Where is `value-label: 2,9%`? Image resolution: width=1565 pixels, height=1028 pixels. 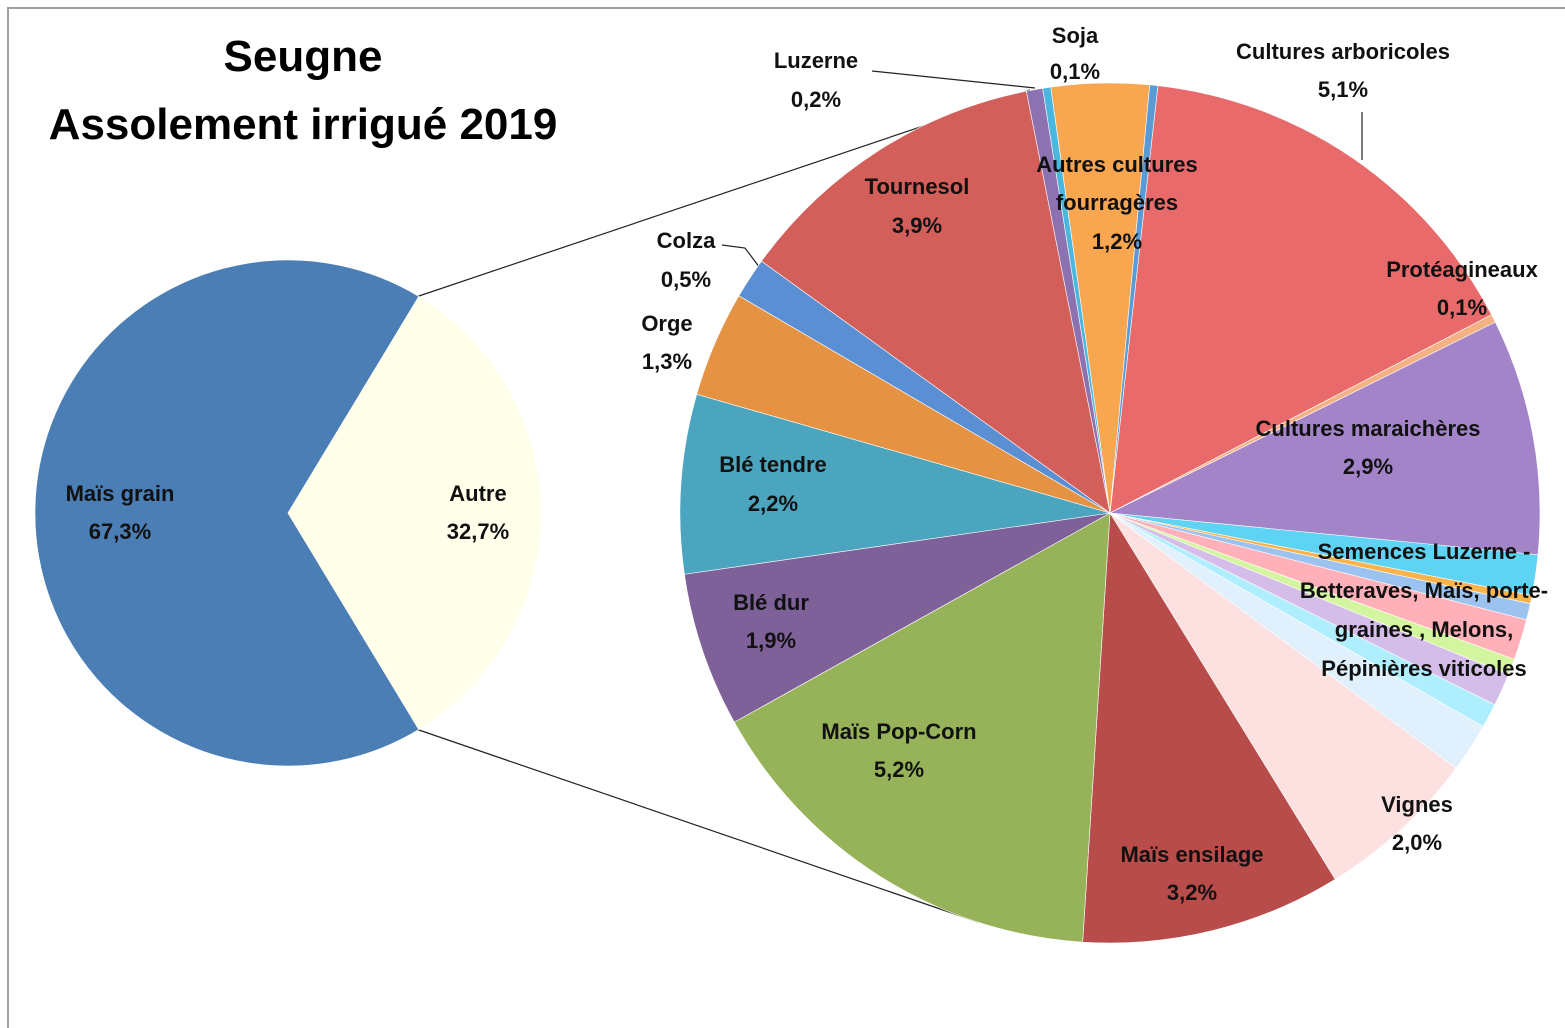
value-label: 2,9% is located at coordinates (1368, 466).